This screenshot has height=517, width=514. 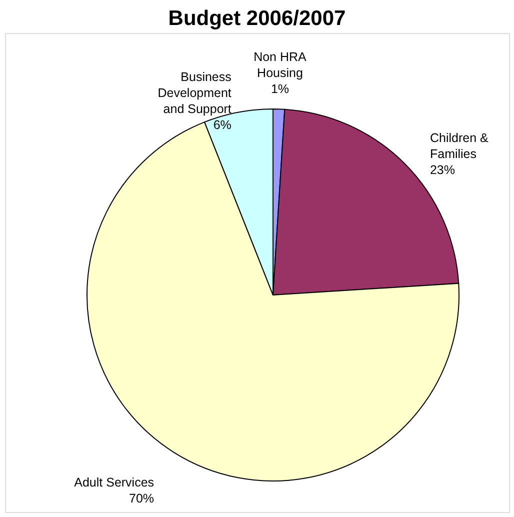 I want to click on data-label: 1%, so click(x=280, y=89).